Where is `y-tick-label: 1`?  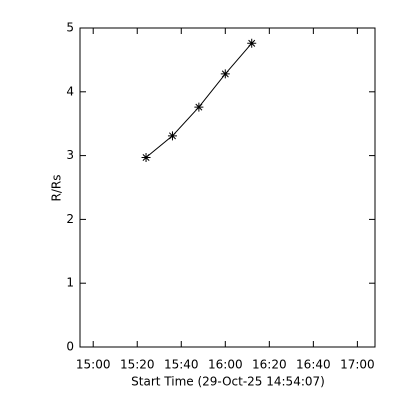
y-tick-label: 1 is located at coordinates (70, 283).